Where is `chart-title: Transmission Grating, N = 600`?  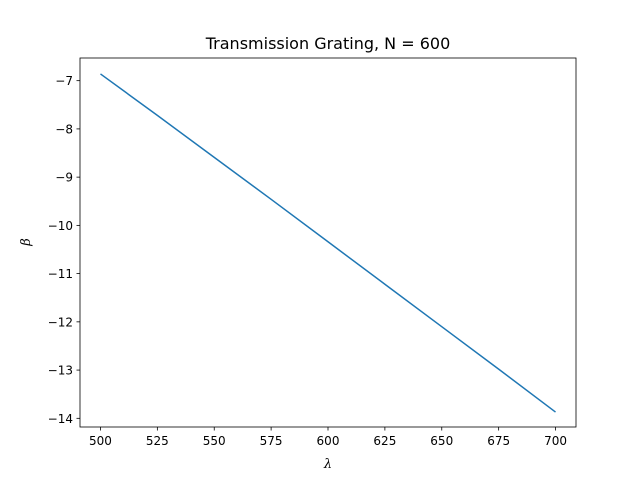 chart-title: Transmission Grating, N = 600 is located at coordinates (328, 43).